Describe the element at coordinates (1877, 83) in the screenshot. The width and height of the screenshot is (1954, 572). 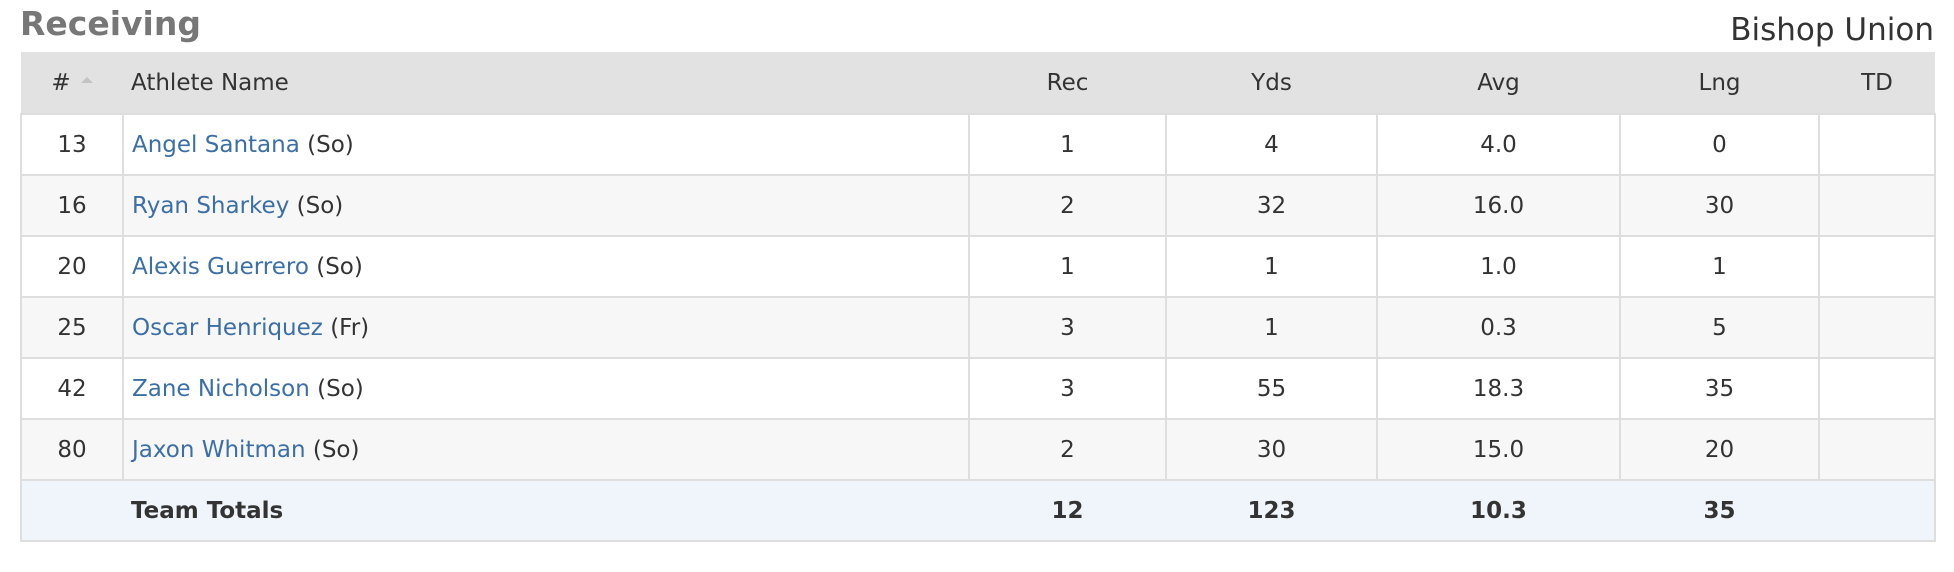
I see `column-header-td: TD` at that location.